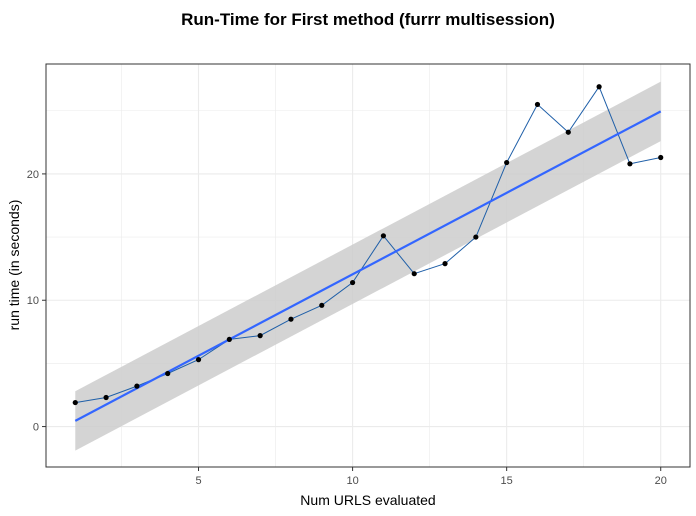  What do you see at coordinates (507, 481) in the screenshot?
I see `x-tick-label: 15` at bounding box center [507, 481].